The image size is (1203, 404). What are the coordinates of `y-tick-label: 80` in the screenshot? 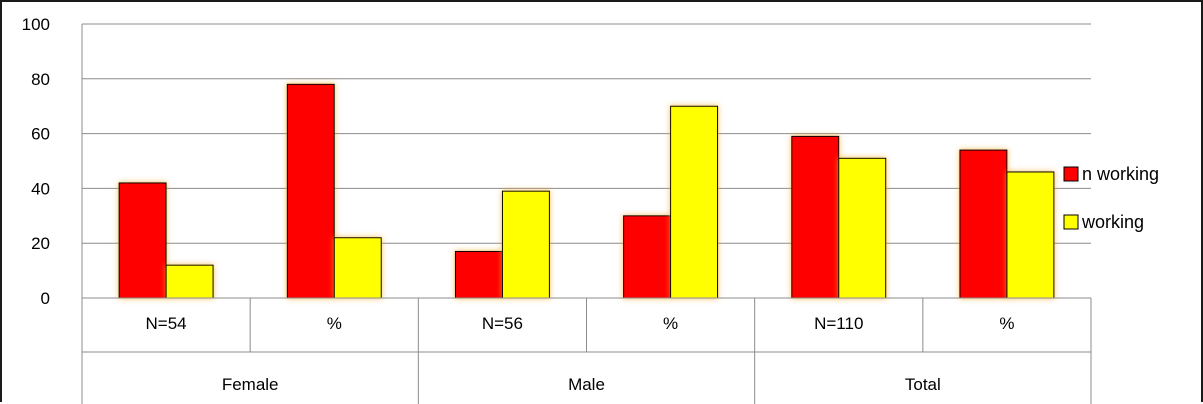 It's located at (40, 79).